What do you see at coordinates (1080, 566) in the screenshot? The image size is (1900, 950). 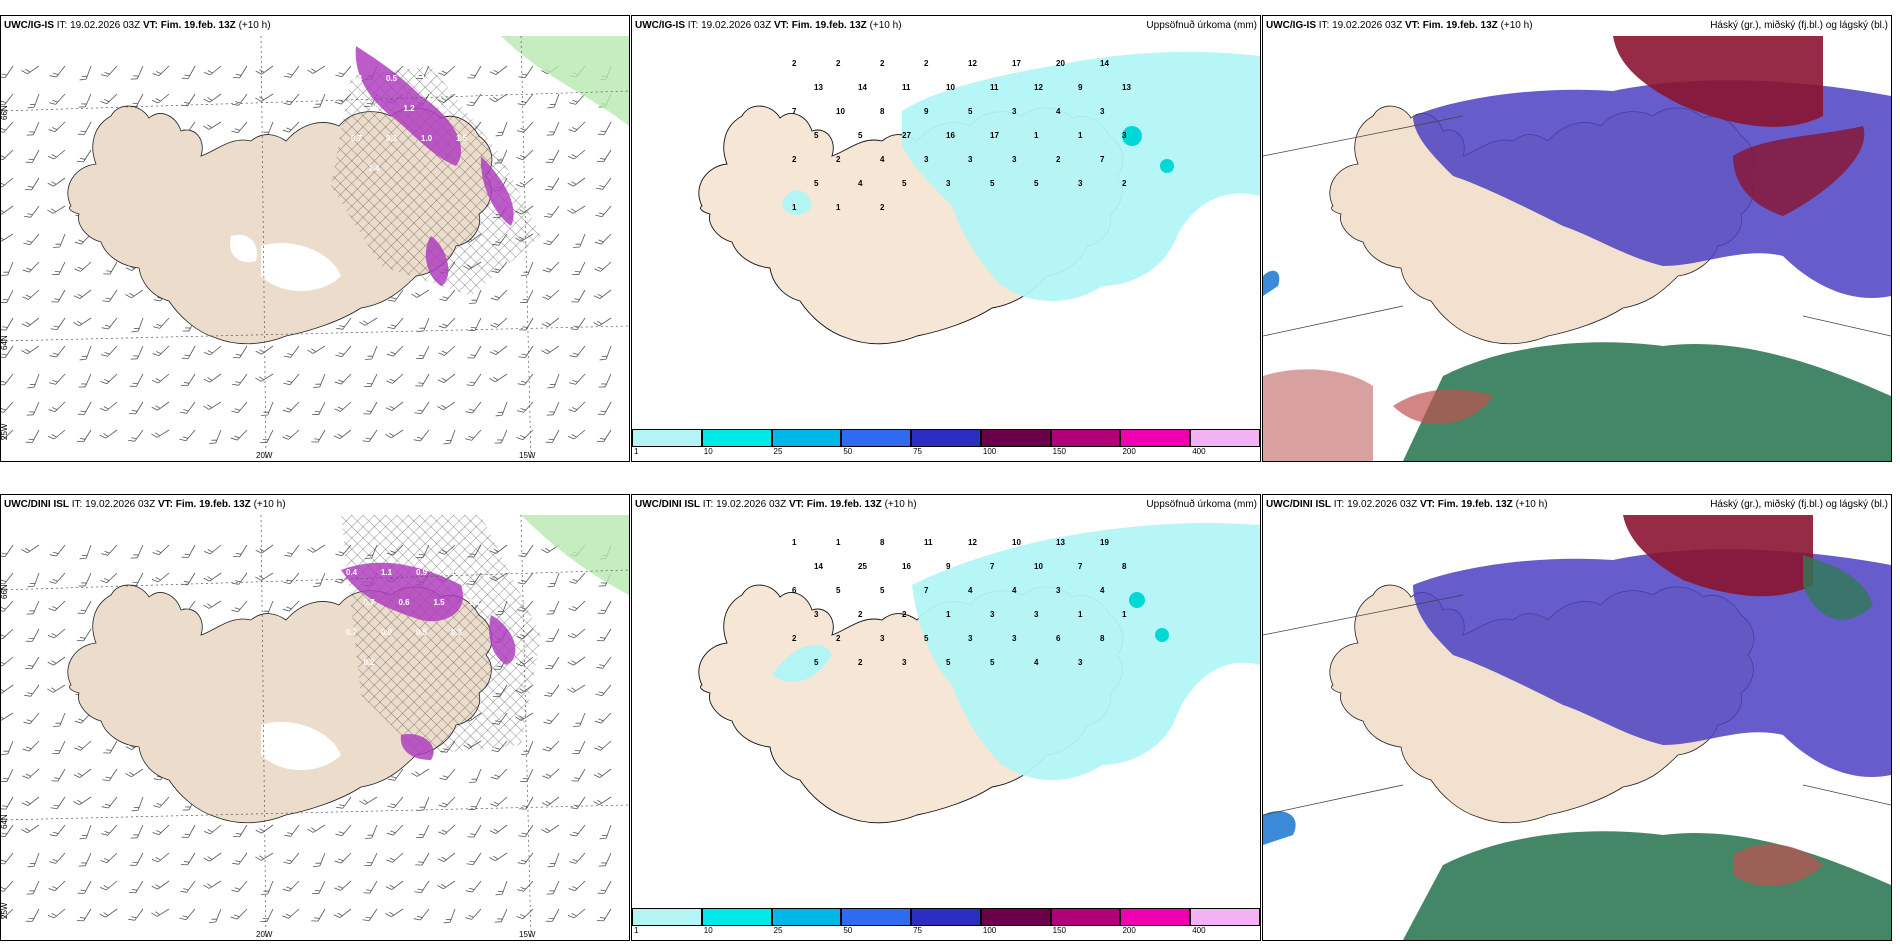 I see `map-value-label: 7` at bounding box center [1080, 566].